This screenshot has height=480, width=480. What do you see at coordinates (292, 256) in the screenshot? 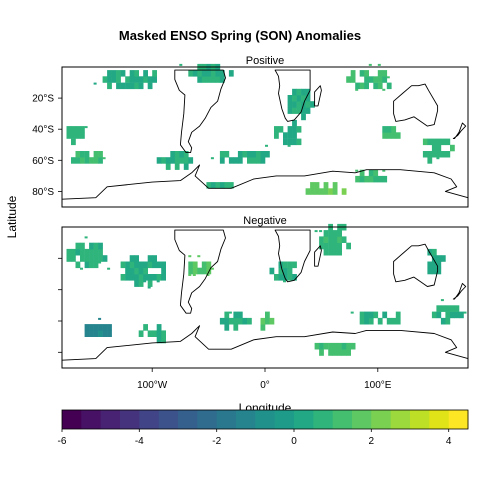
I see `coastline-africa` at bounding box center [292, 256].